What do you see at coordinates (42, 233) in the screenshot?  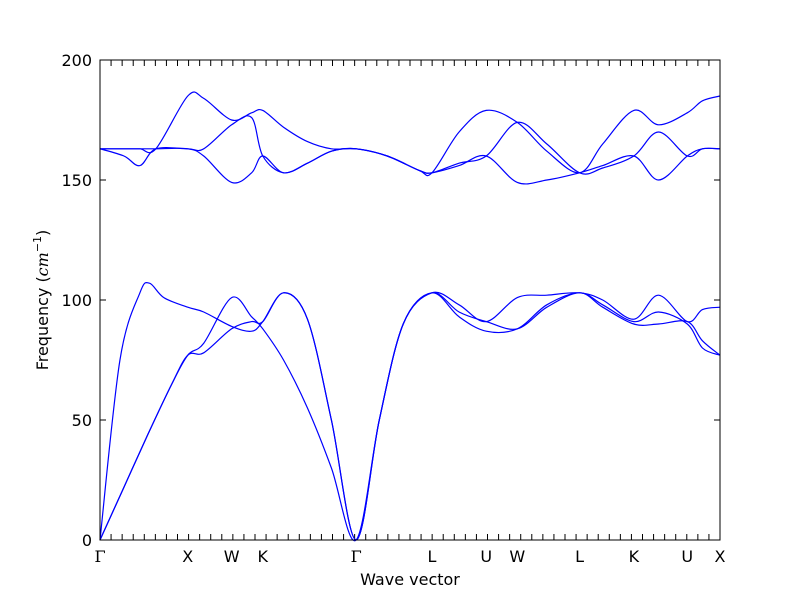 I see `y-axis-label-close: )` at bounding box center [42, 233].